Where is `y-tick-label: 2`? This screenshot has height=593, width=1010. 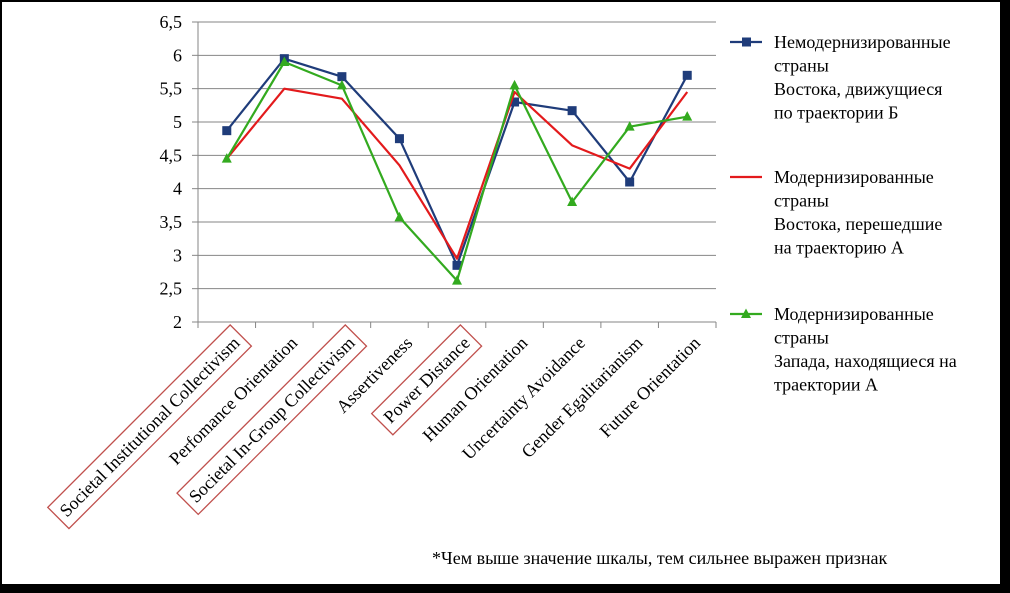
y-tick-label: 2 is located at coordinates (177, 322).